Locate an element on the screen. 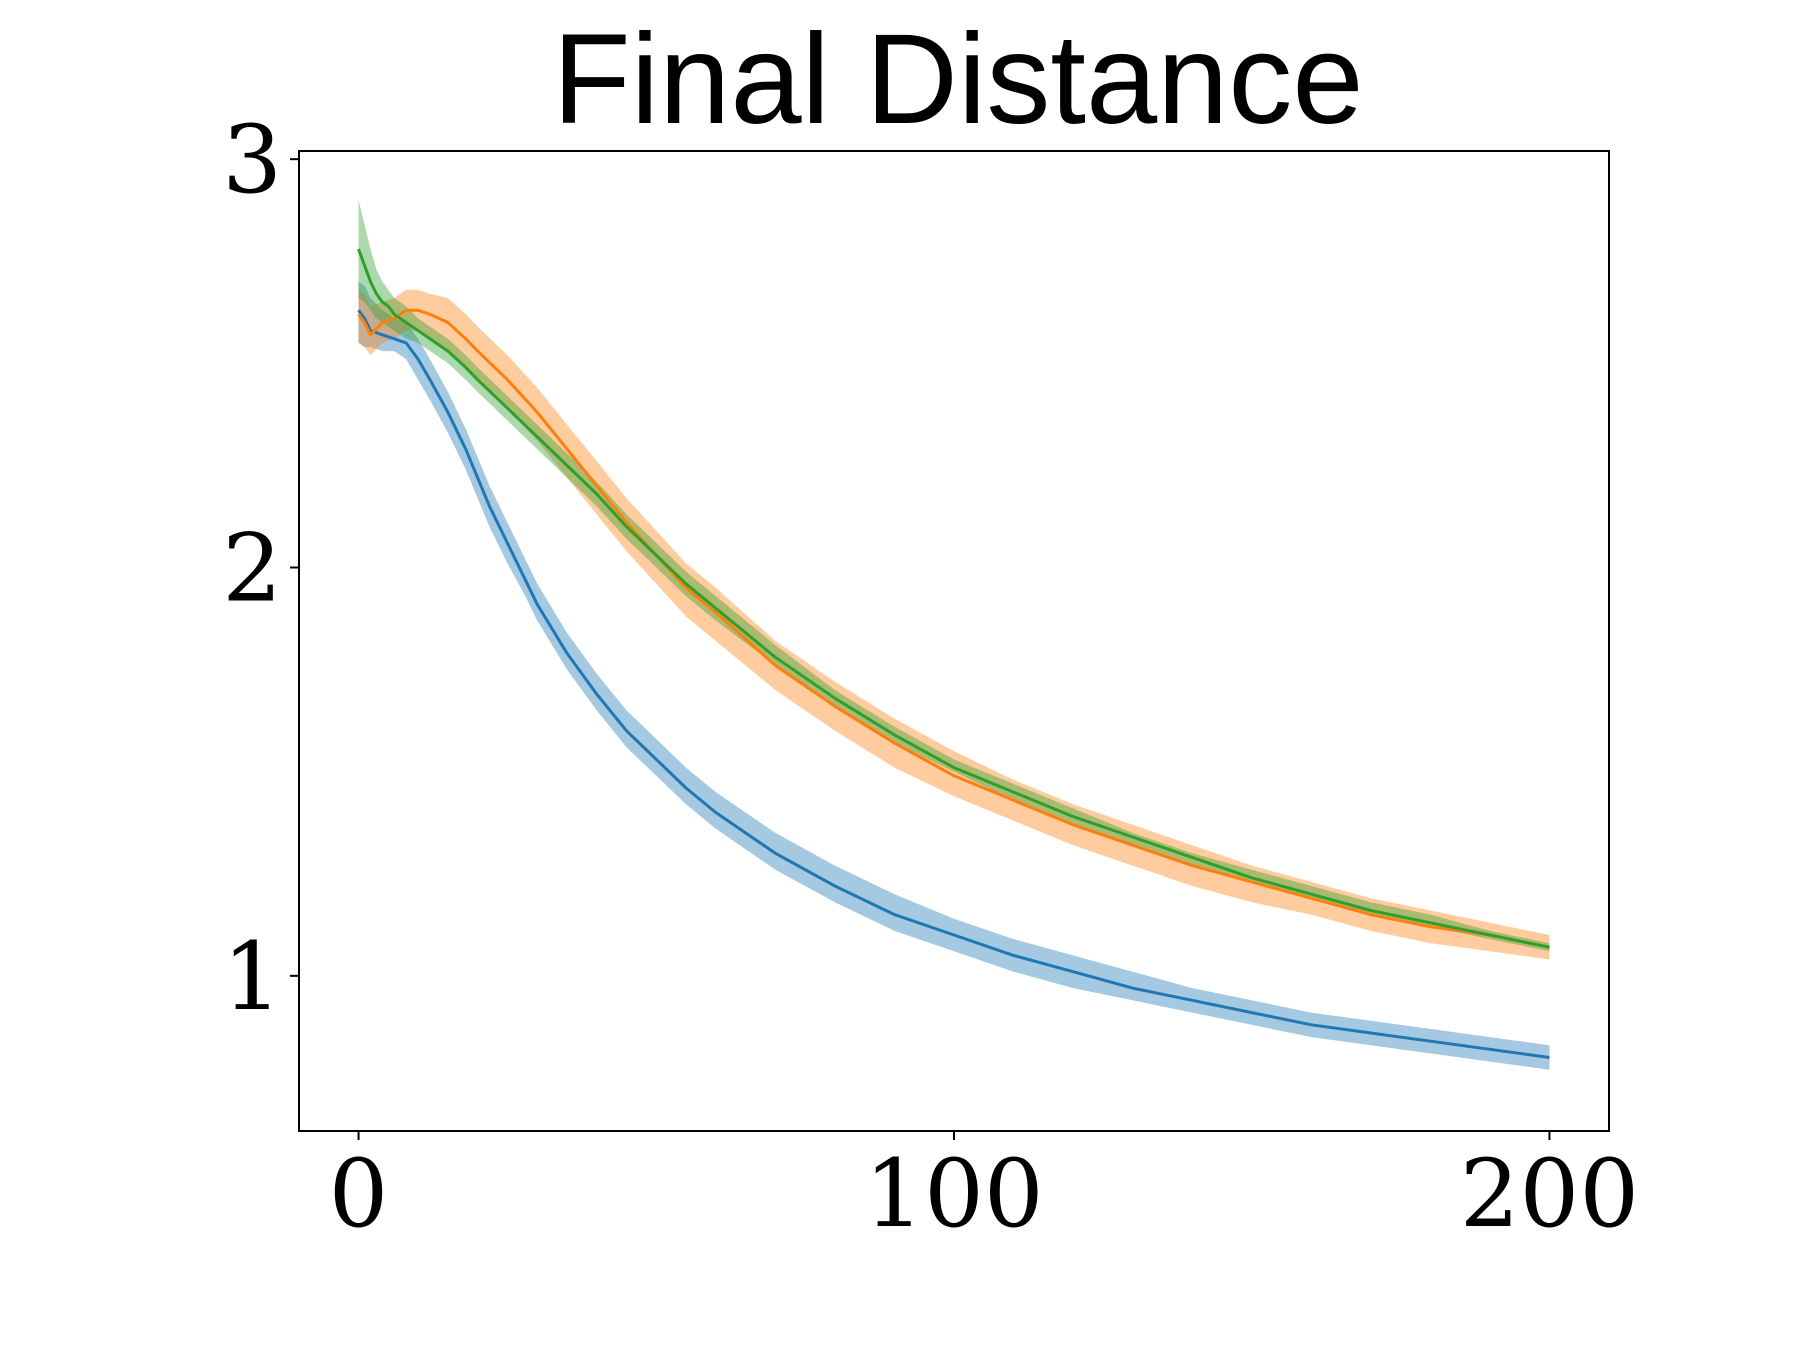  y-axis-ticks: 1 2 3 is located at coordinates (260, 569).